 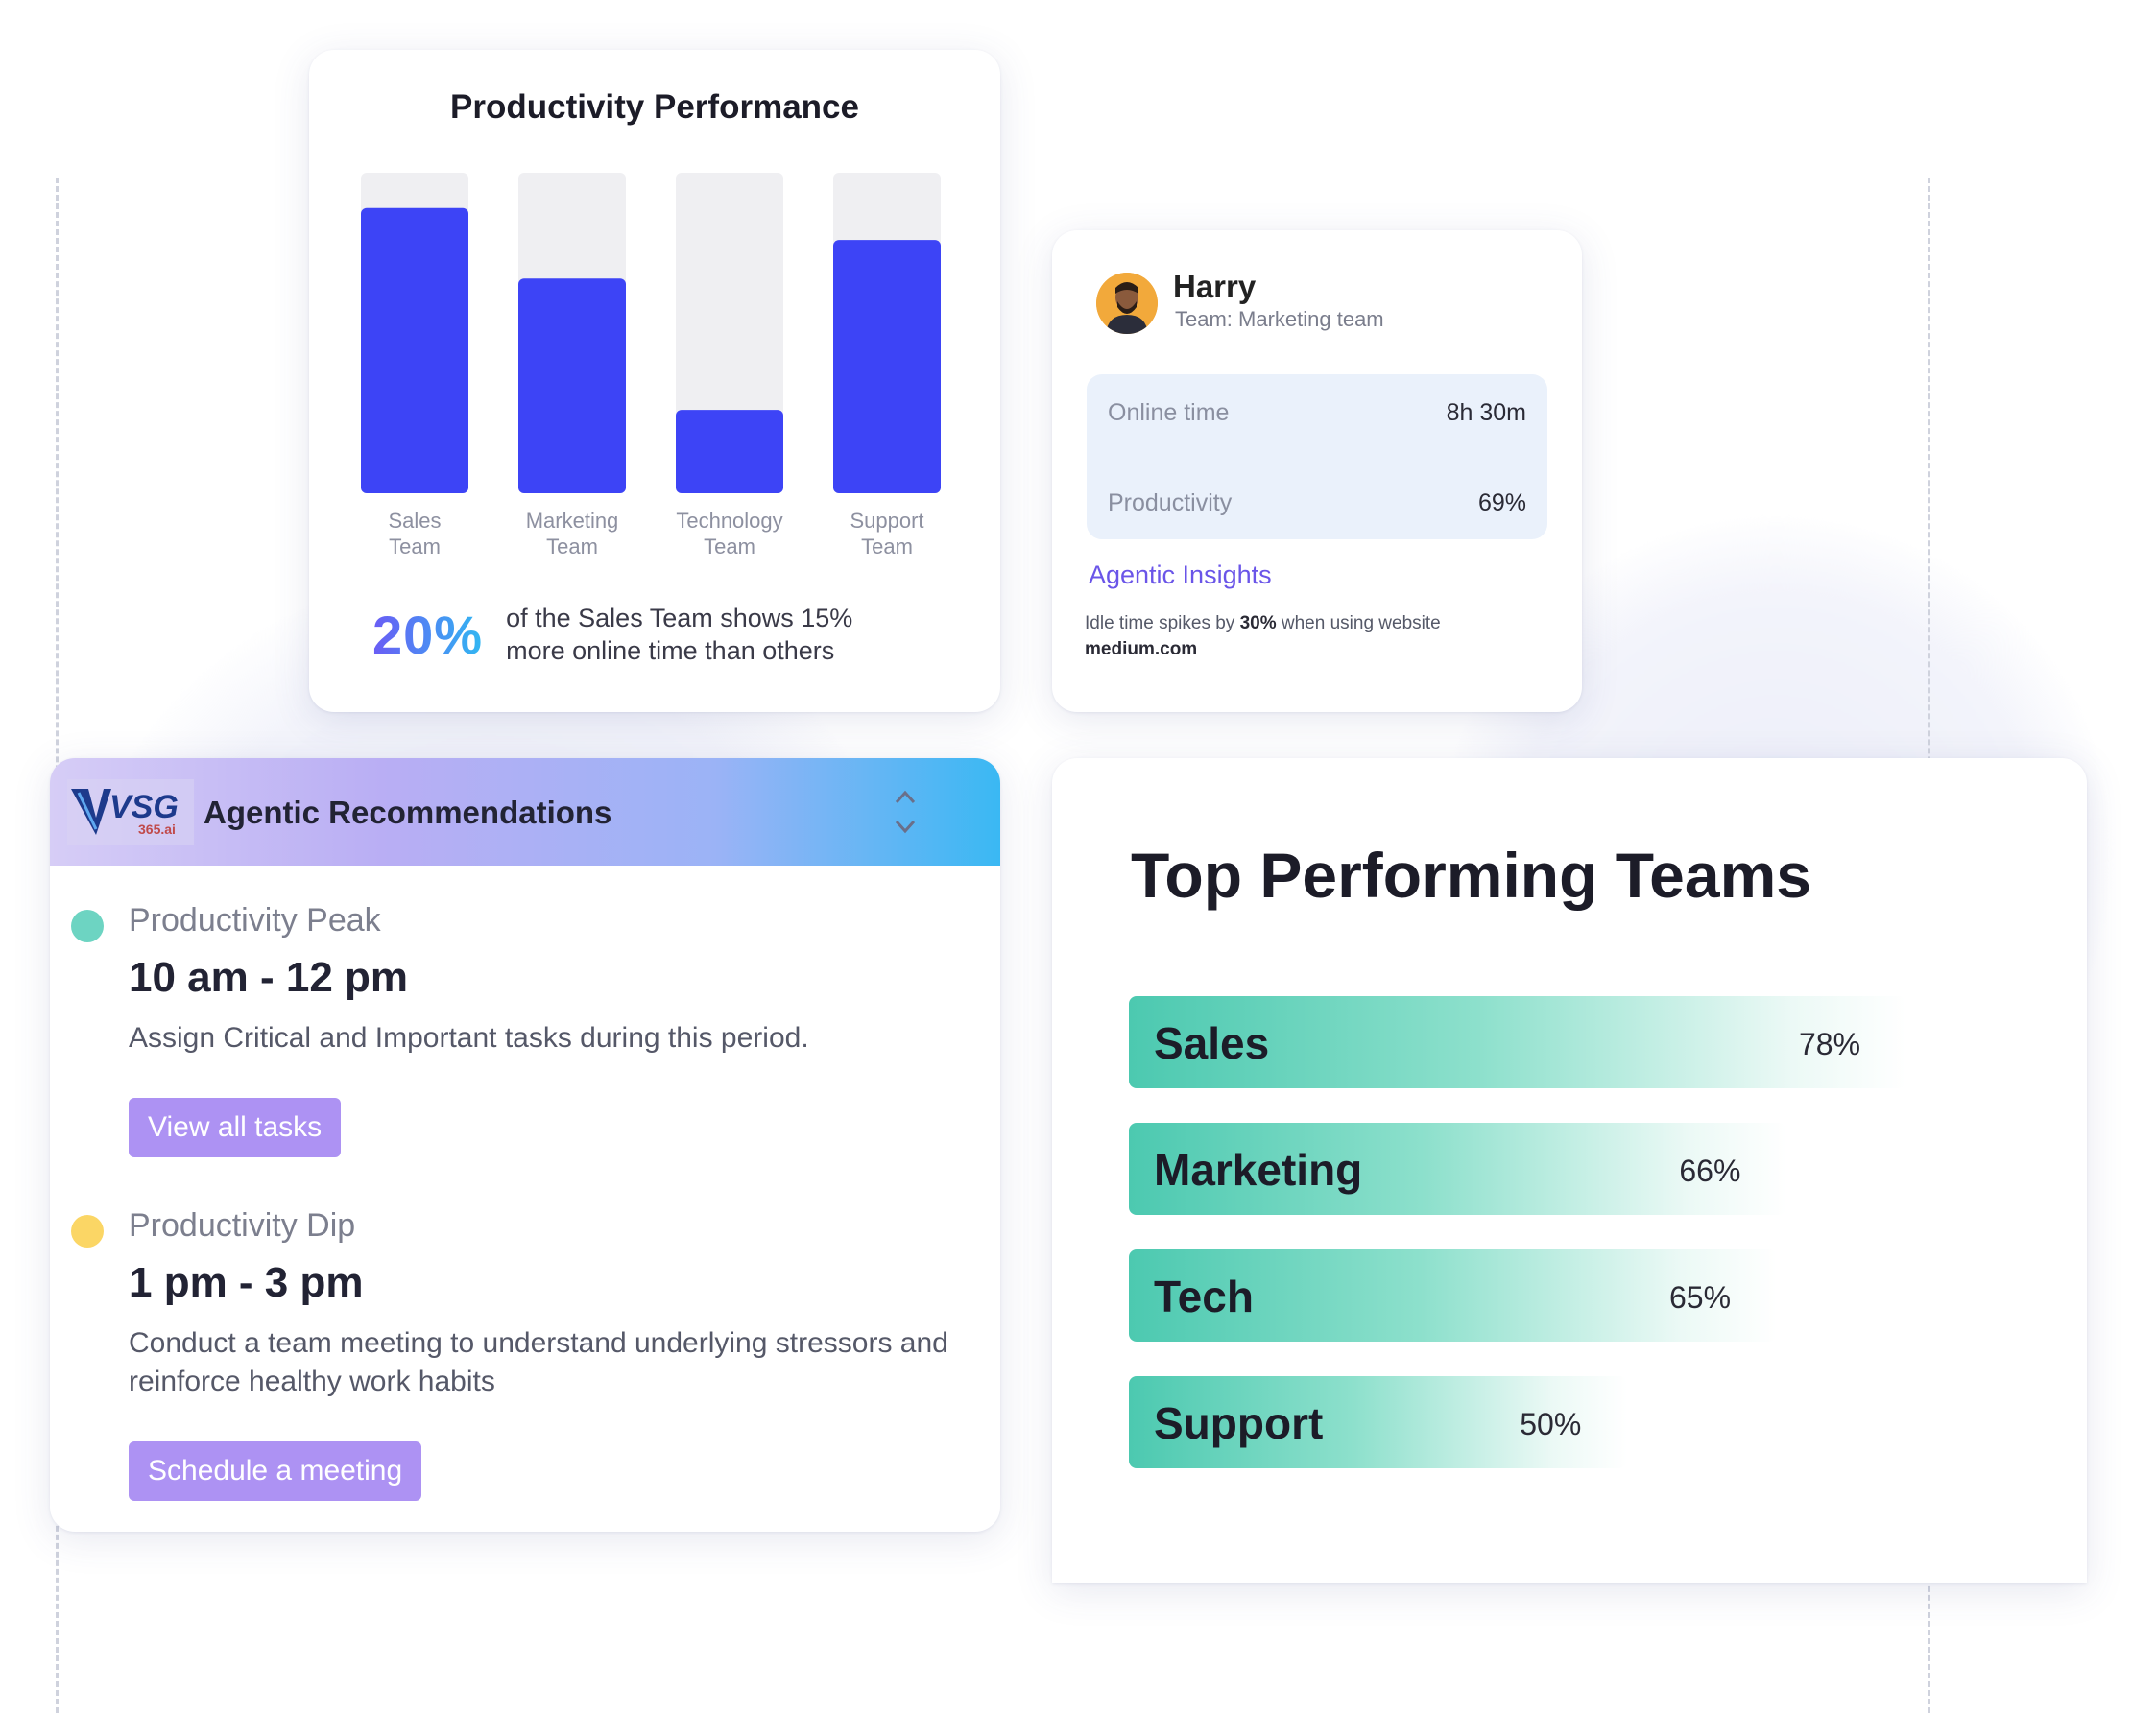 What do you see at coordinates (408, 812) in the screenshot?
I see `recommendations-title: Agentic Recommendations` at bounding box center [408, 812].